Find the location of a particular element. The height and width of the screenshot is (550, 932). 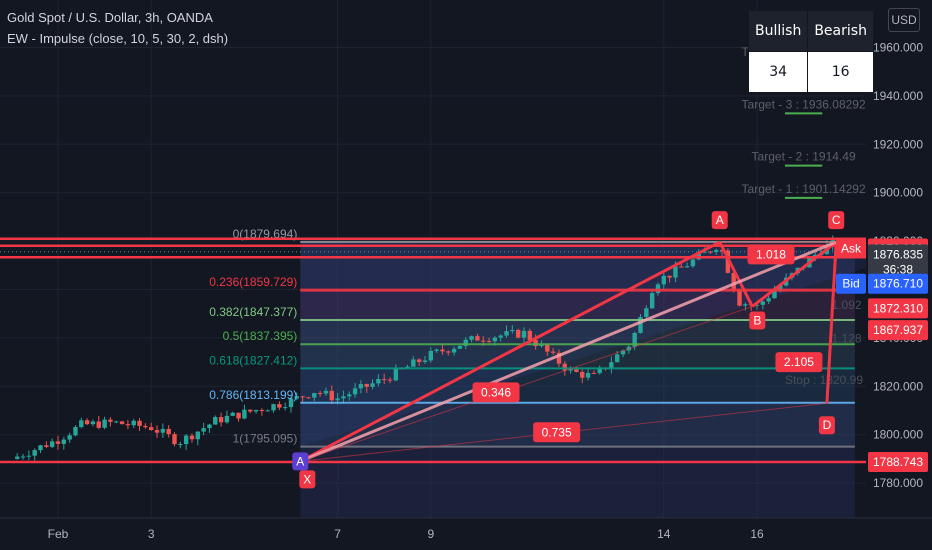

ratio-label: 0.735 is located at coordinates (557, 432).